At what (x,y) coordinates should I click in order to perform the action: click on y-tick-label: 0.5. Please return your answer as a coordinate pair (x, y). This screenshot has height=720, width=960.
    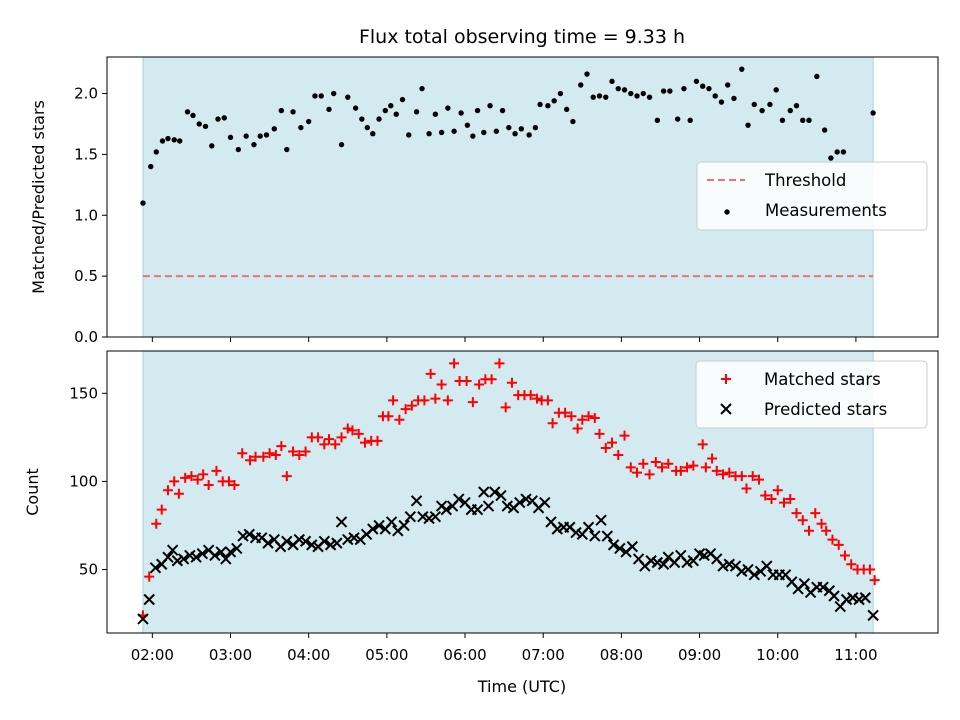
    Looking at the image, I should click on (86, 276).